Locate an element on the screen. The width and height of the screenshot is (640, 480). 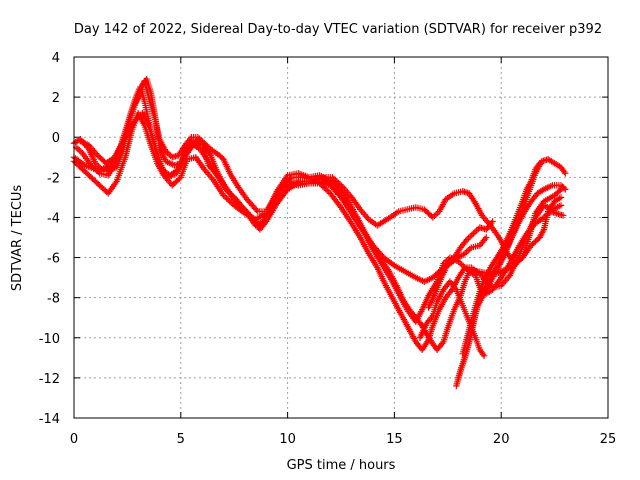
x-axis-label: GPS time / hours is located at coordinates (341, 465).